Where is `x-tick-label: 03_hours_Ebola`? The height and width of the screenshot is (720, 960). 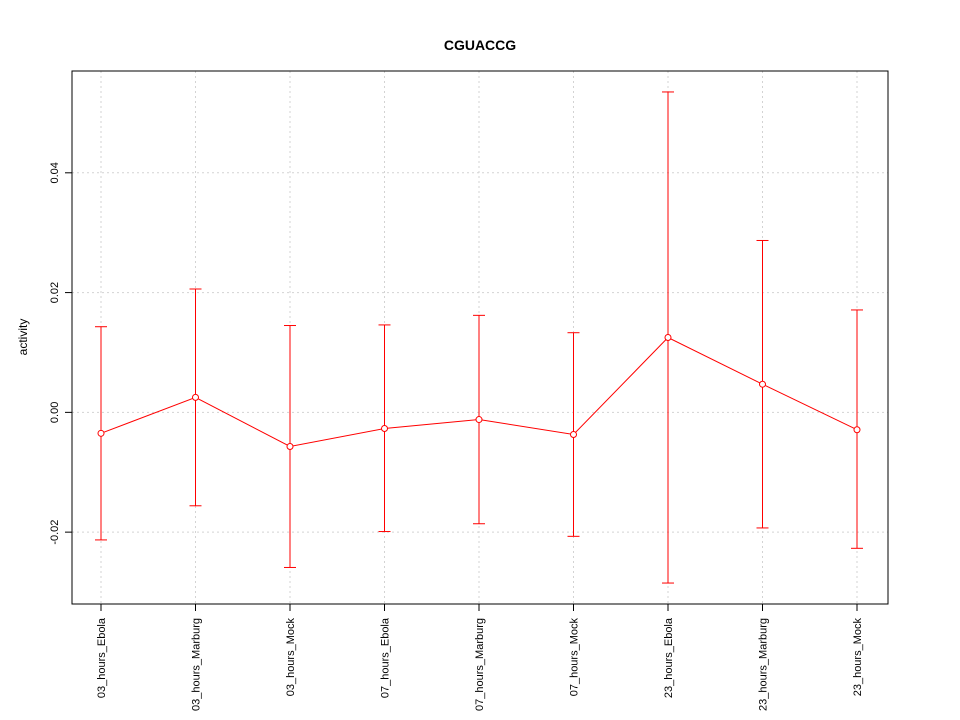 x-tick-label: 03_hours_Ebola is located at coordinates (102, 657).